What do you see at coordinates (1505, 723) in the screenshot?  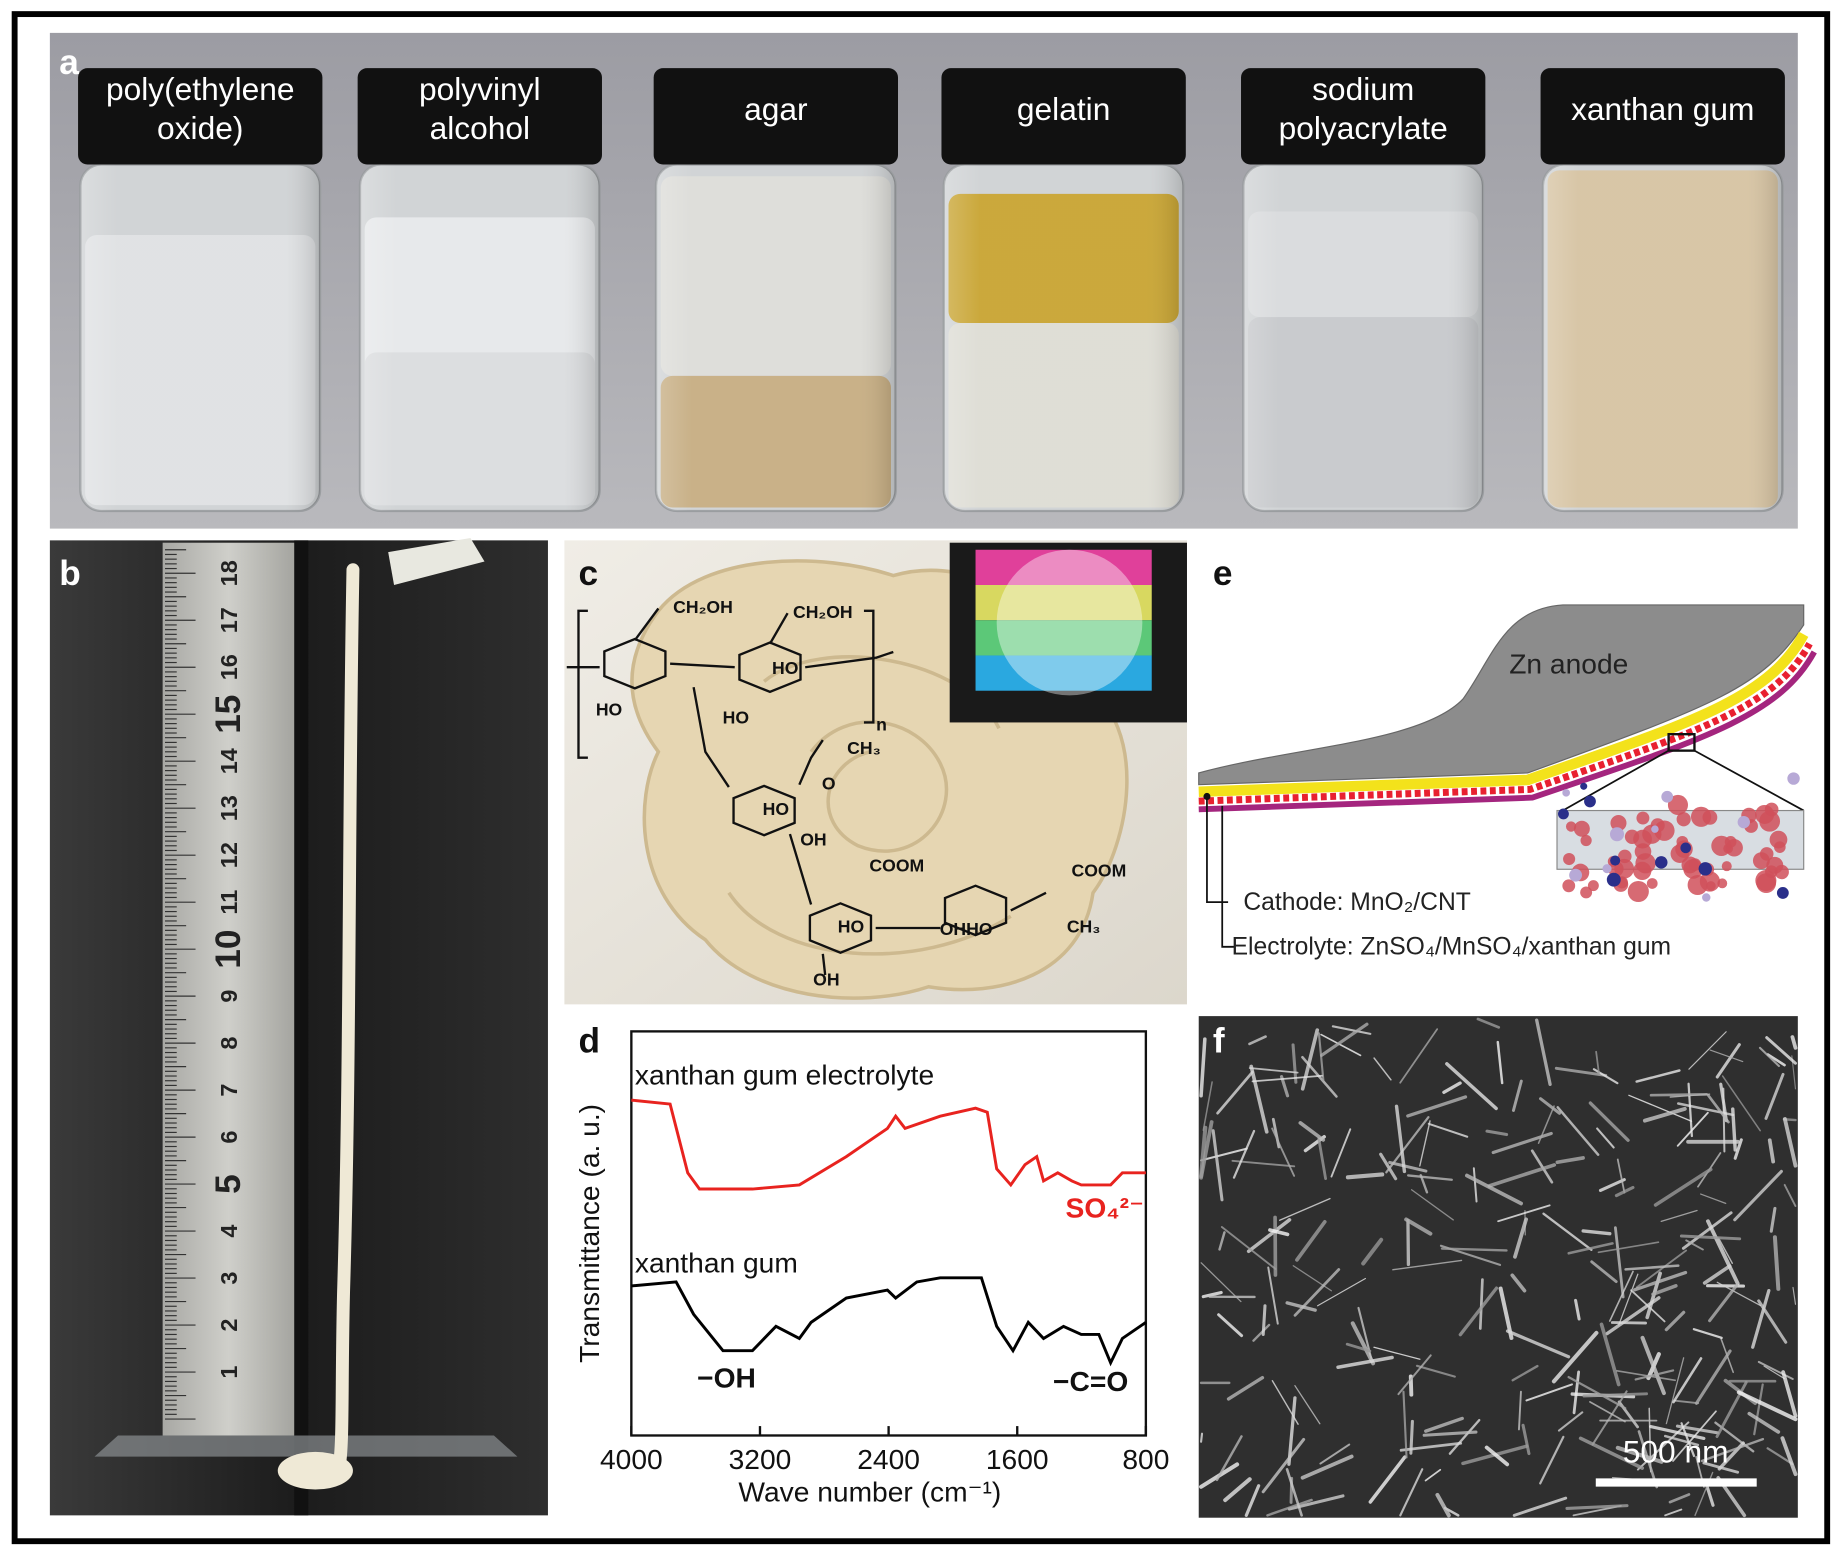 I see `cathode-layer` at bounding box center [1505, 723].